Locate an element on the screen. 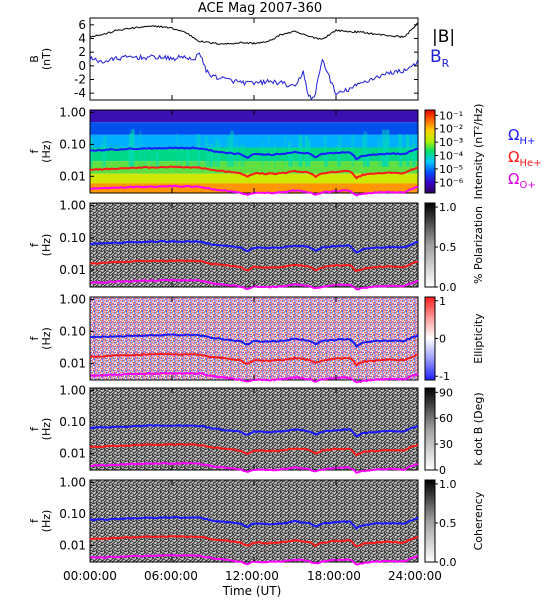 This screenshot has width=550, height=600. panel-4-cyclotron-he is located at coordinates (254, 359).